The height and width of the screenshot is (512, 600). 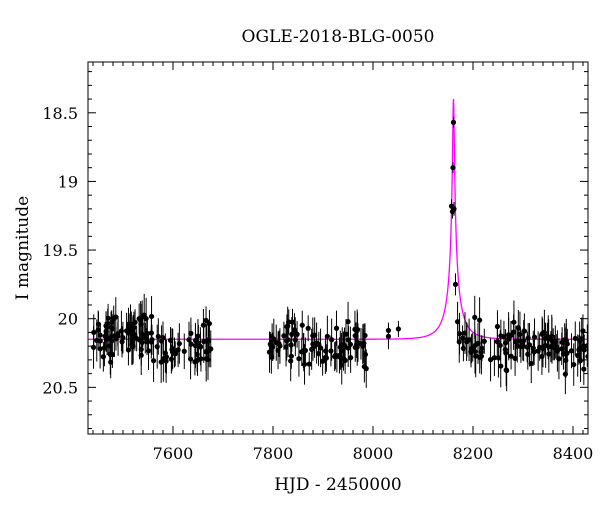 I want to click on y-tick-label: 20.5, so click(x=60, y=387).